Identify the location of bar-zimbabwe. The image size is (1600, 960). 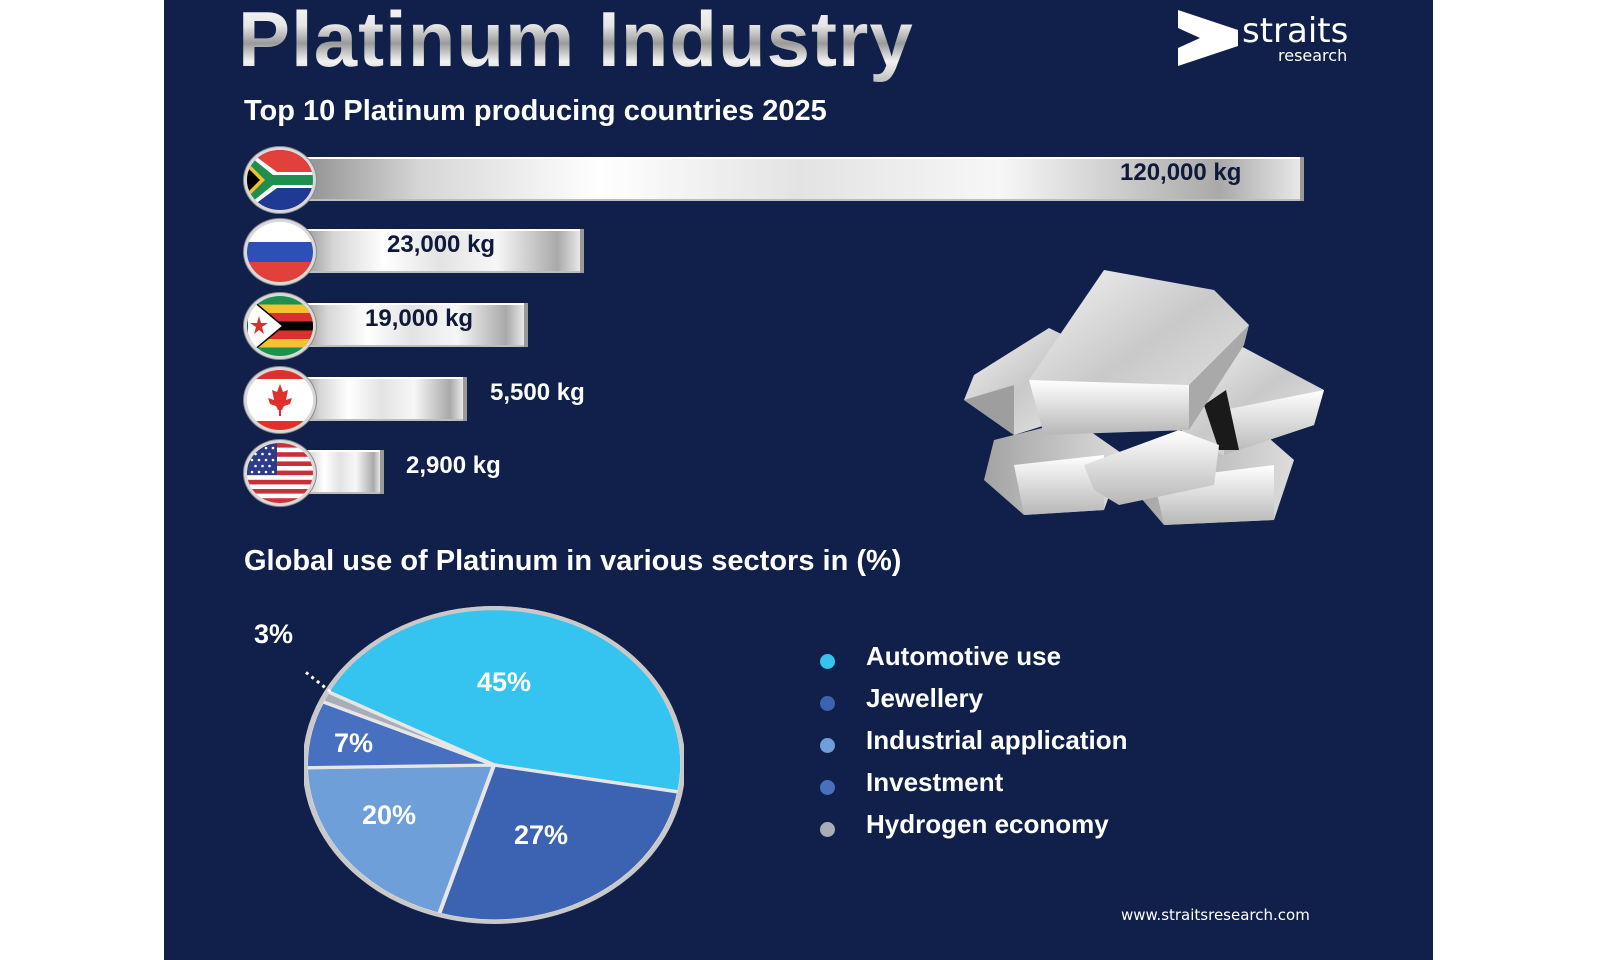
(414, 325).